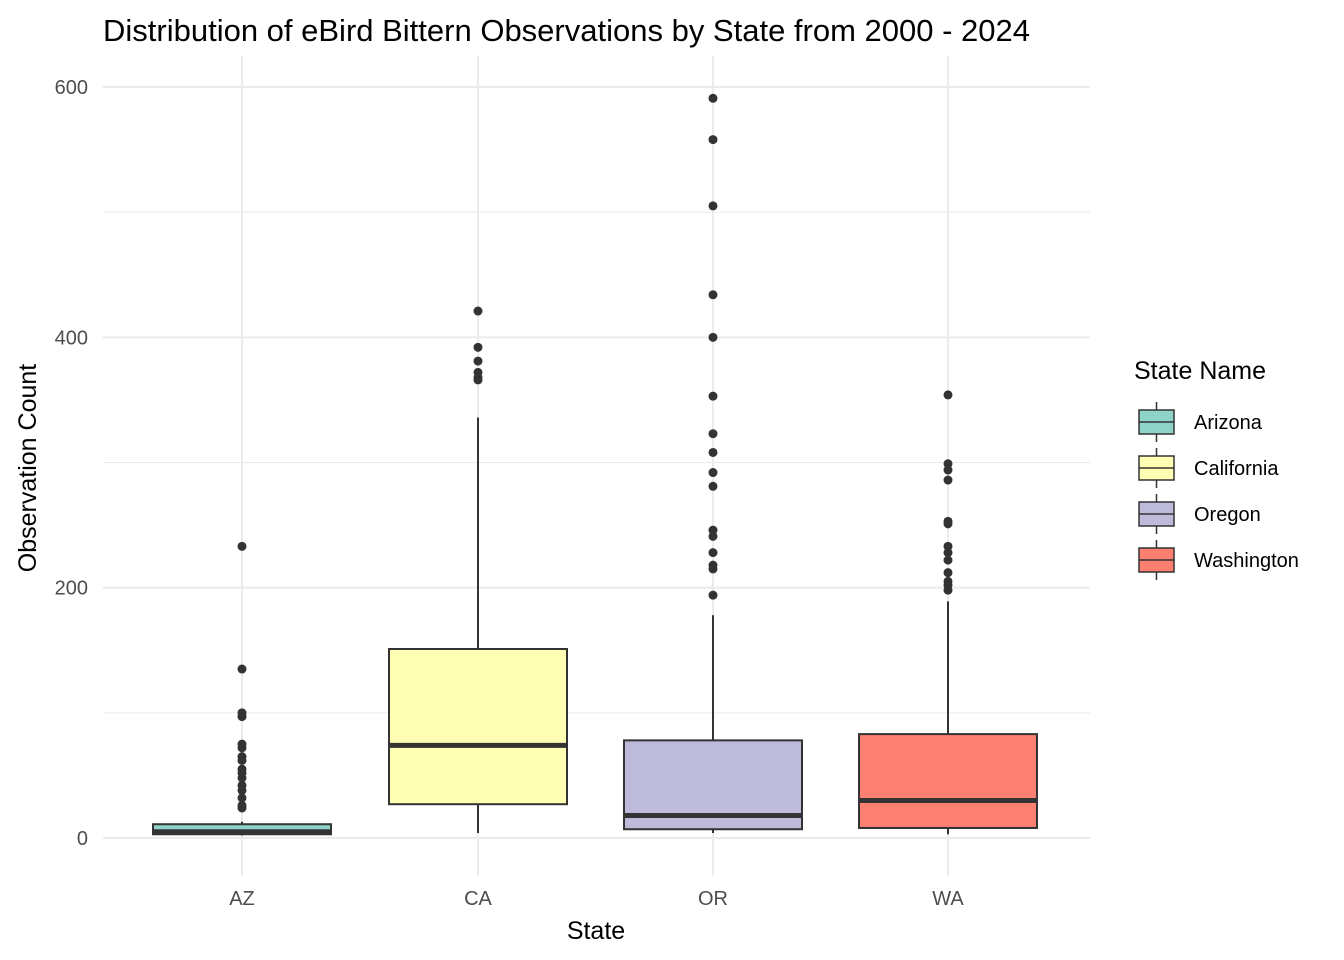 The height and width of the screenshot is (960, 1344). Describe the element at coordinates (71, 589) in the screenshot. I see `y-tick-label: 200` at that location.